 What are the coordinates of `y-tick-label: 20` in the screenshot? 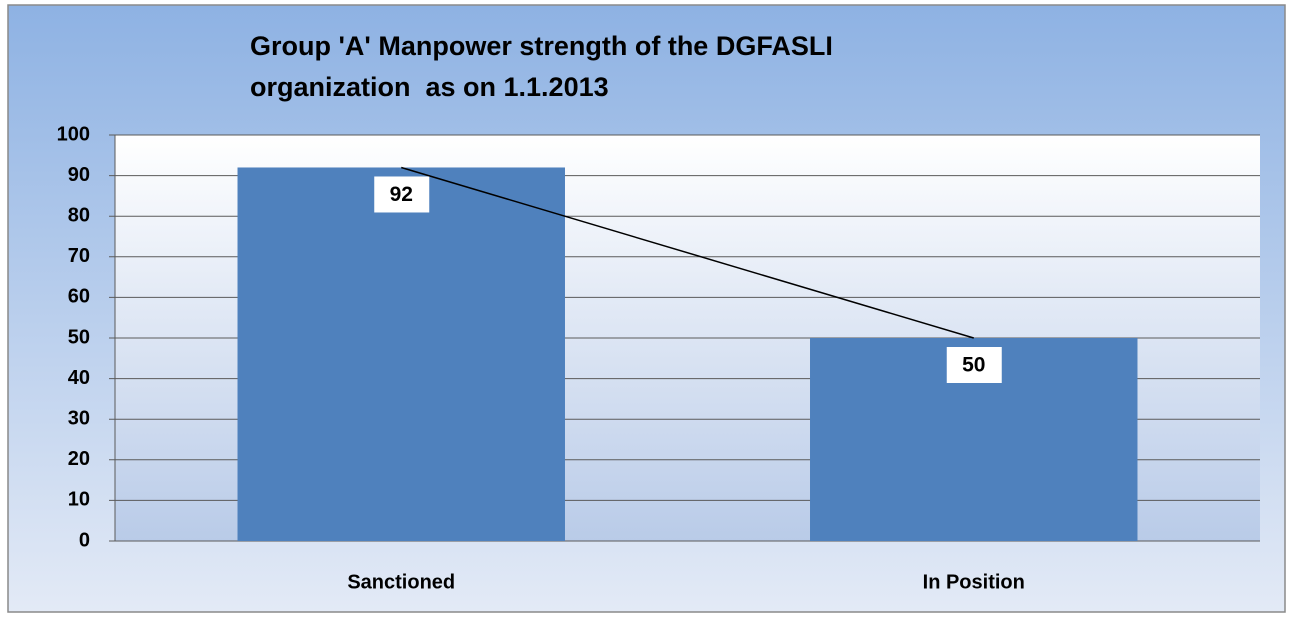 It's located at (79, 459).